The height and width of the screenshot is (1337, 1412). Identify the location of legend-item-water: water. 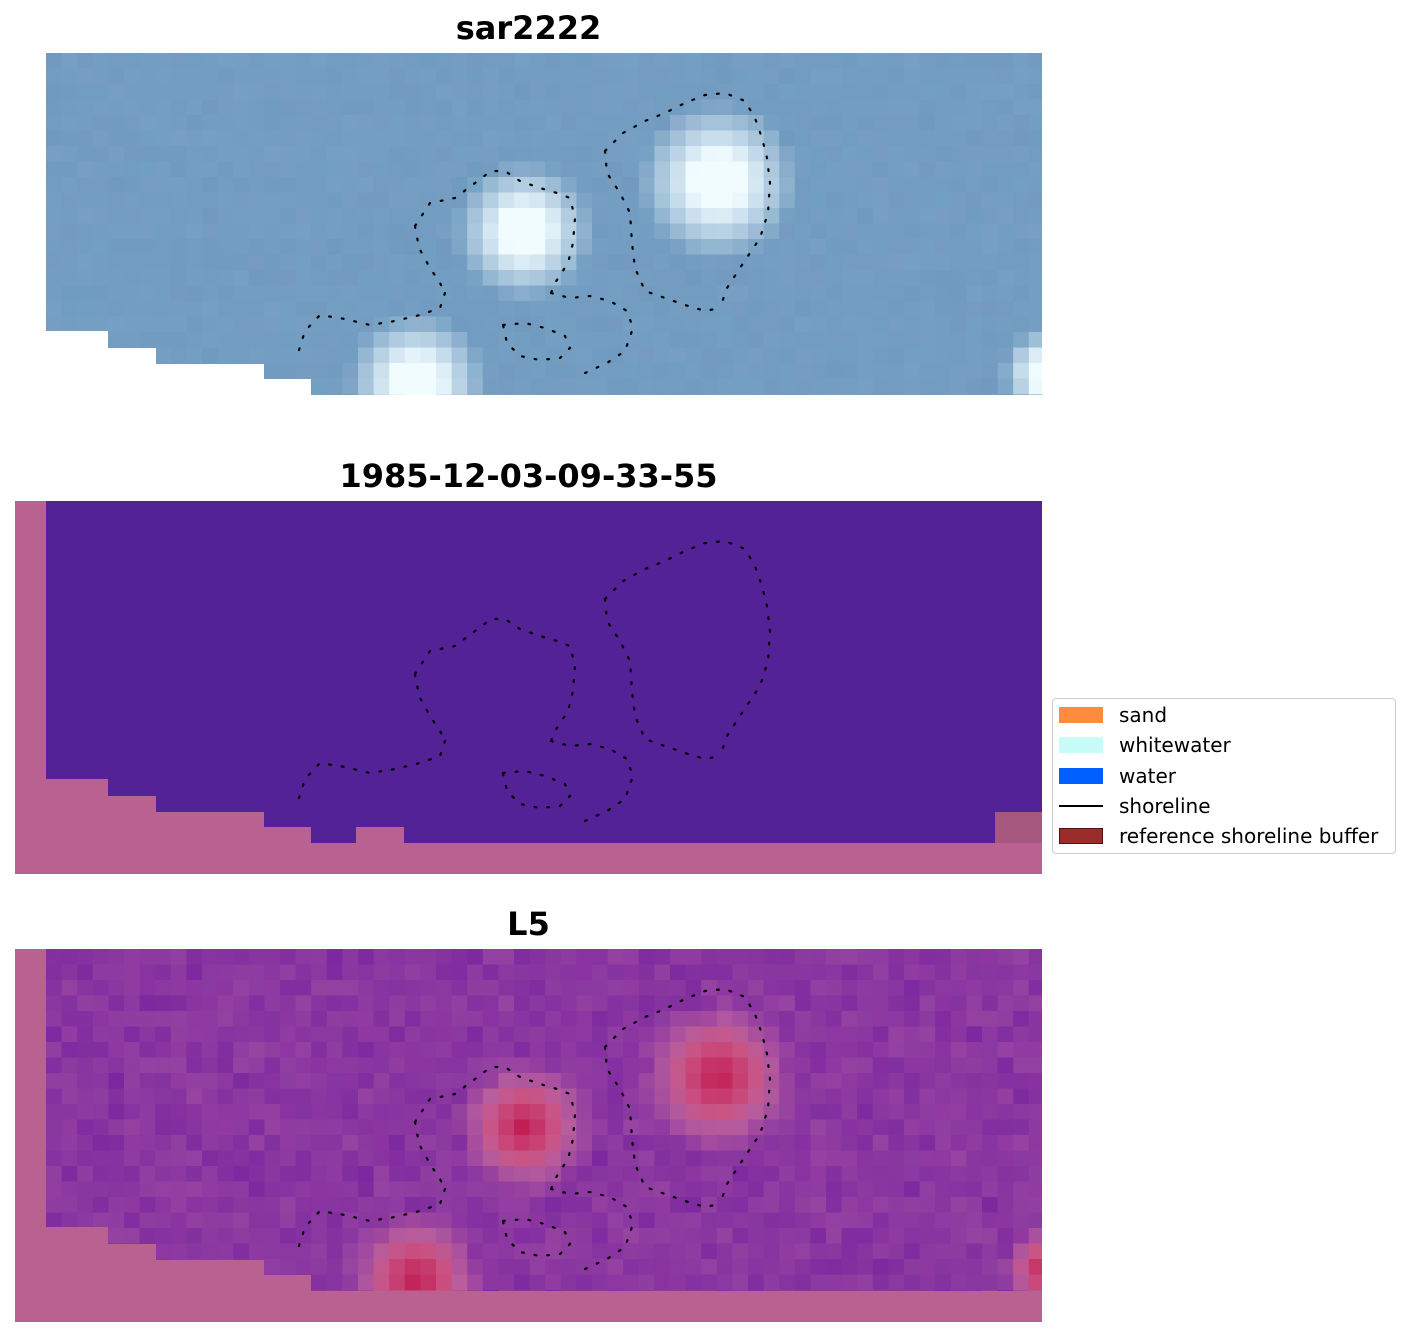
(1117, 776).